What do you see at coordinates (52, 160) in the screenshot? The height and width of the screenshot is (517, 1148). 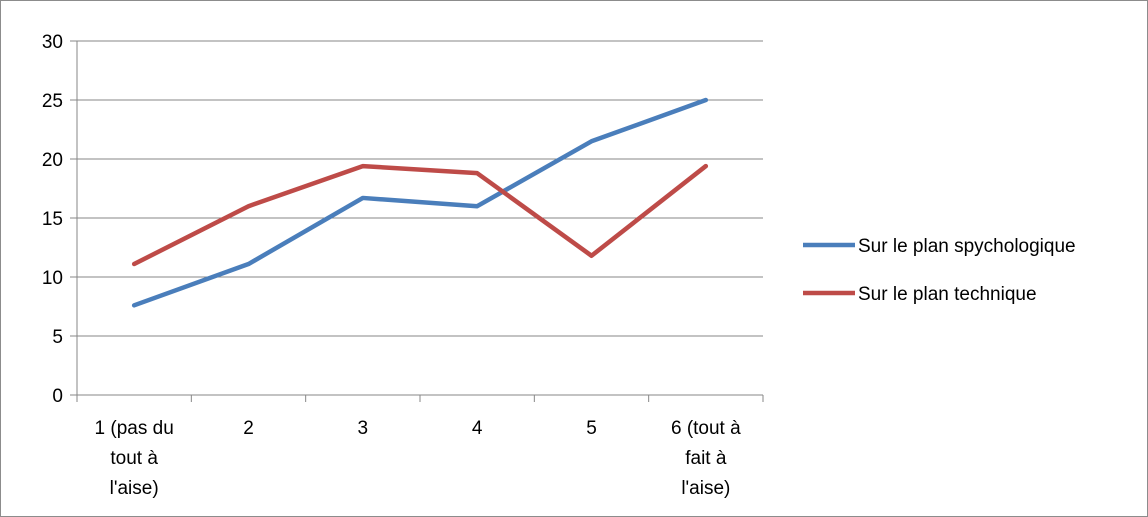 I see `y-tick-label: 20` at bounding box center [52, 160].